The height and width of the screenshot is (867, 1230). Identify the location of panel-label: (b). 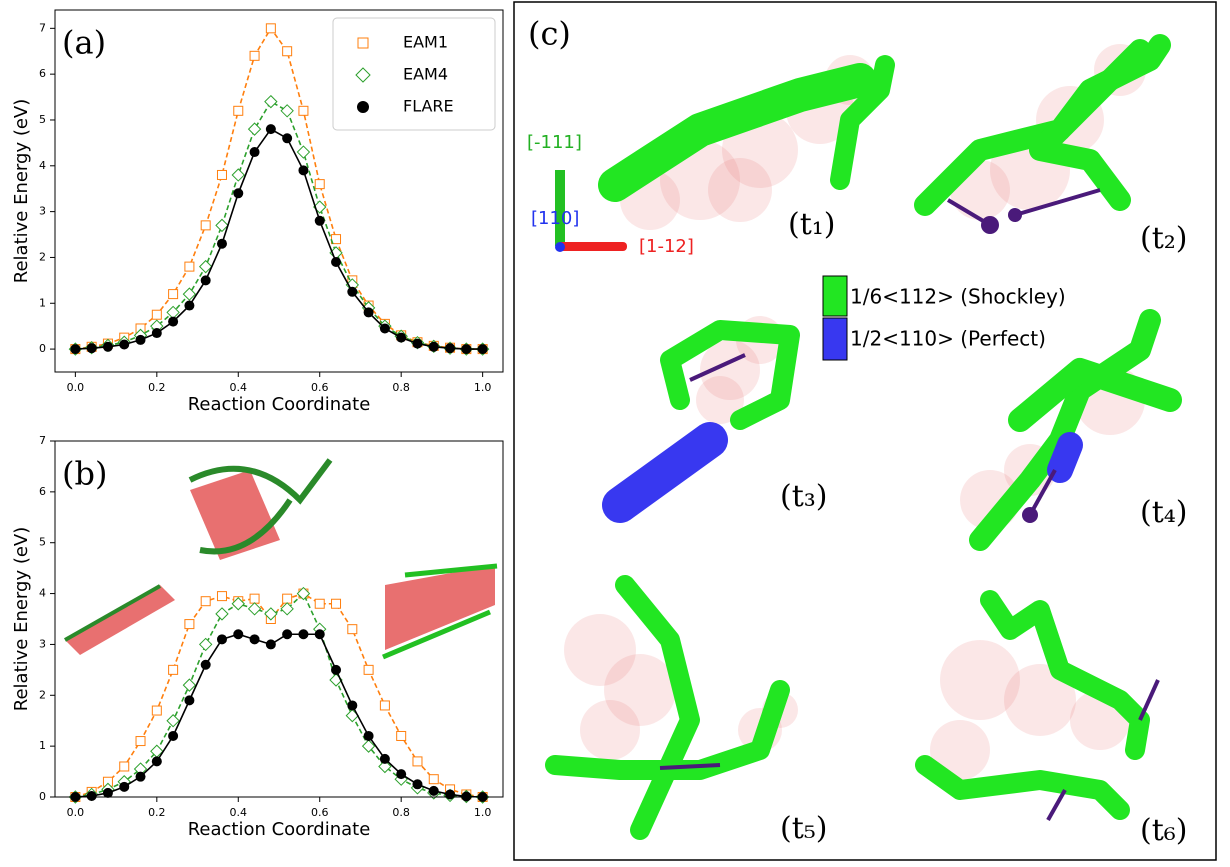
(84, 474).